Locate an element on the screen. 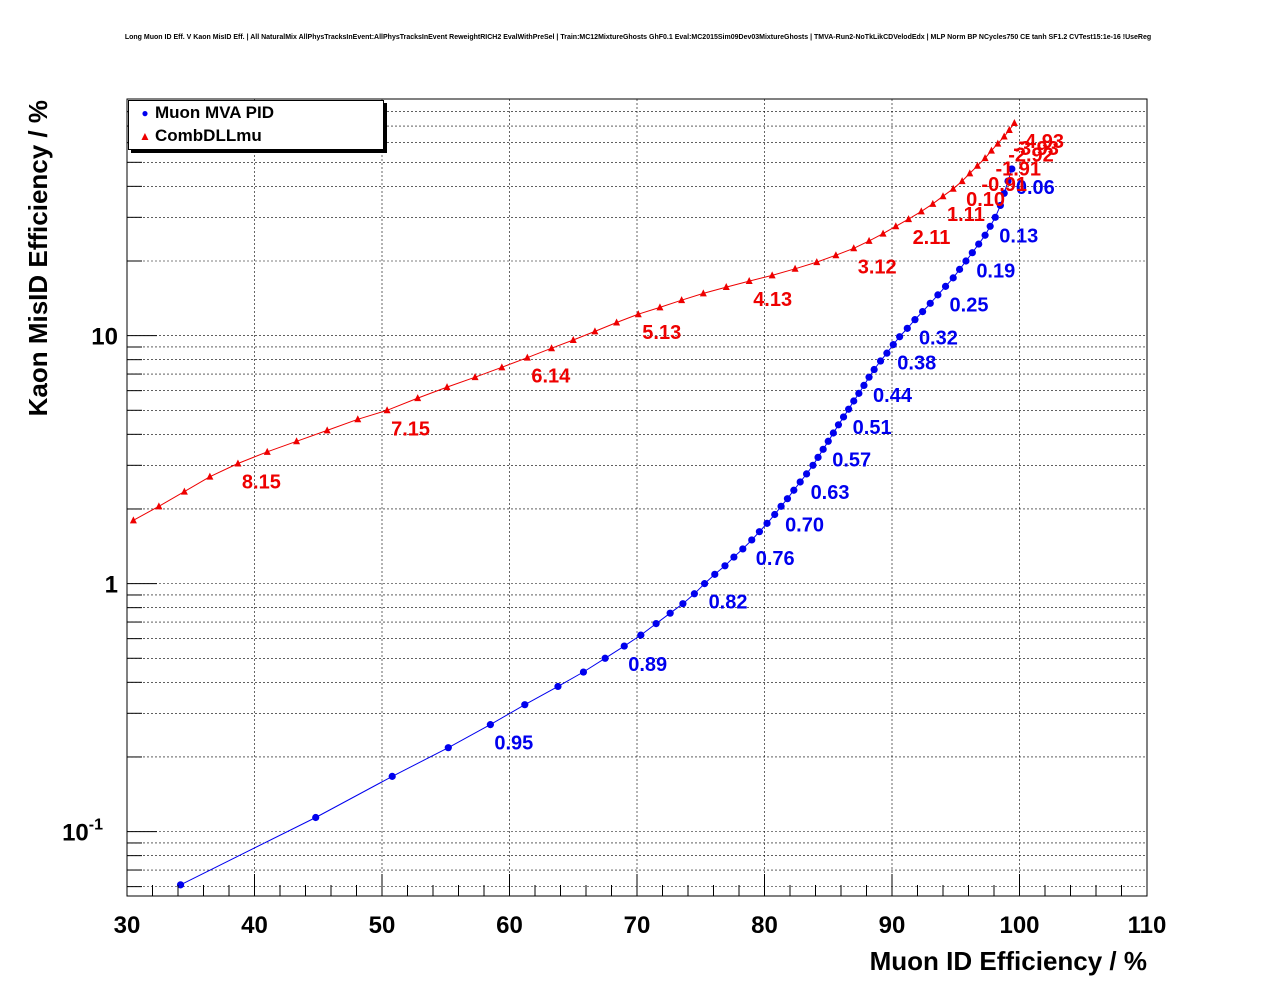 The width and height of the screenshot is (1276, 996). threshold-label: 0.32 is located at coordinates (938, 339).